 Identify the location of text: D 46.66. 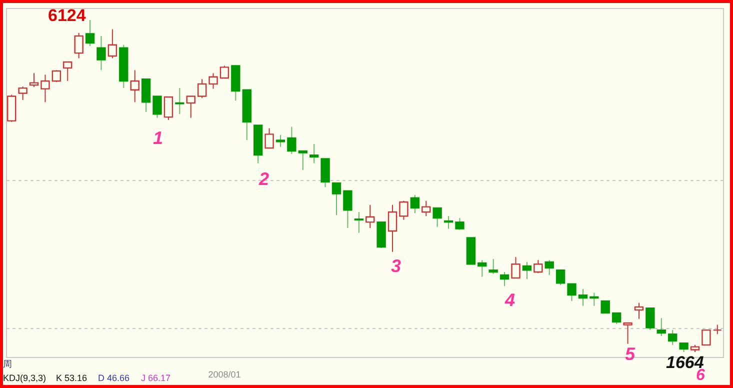
(114, 378).